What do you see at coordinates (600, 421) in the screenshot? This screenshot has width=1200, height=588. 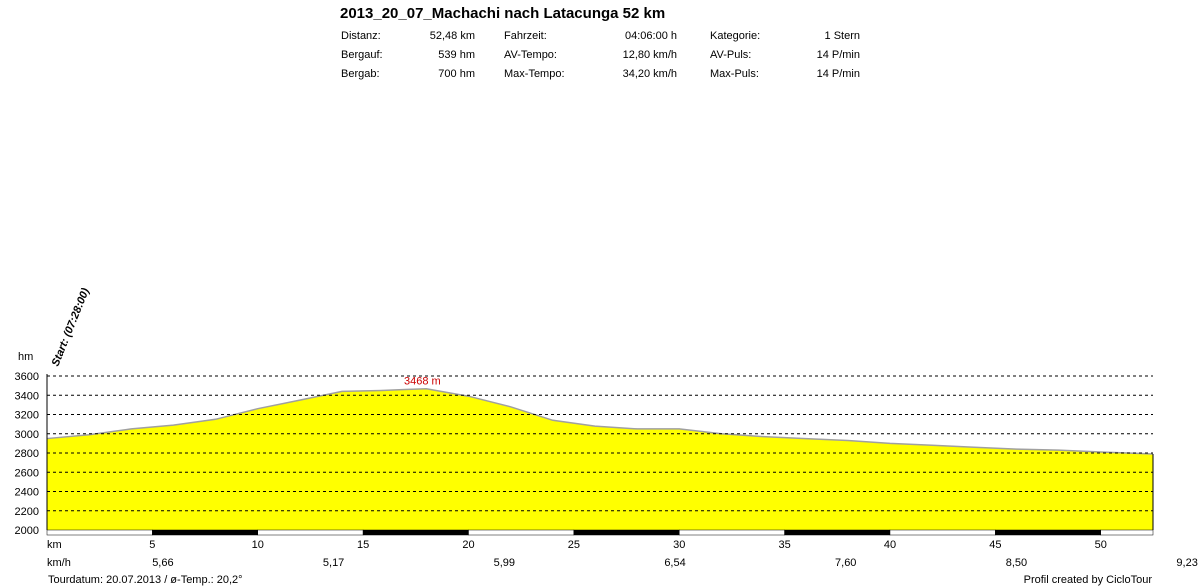 I see `elevation-outline` at bounding box center [600, 421].